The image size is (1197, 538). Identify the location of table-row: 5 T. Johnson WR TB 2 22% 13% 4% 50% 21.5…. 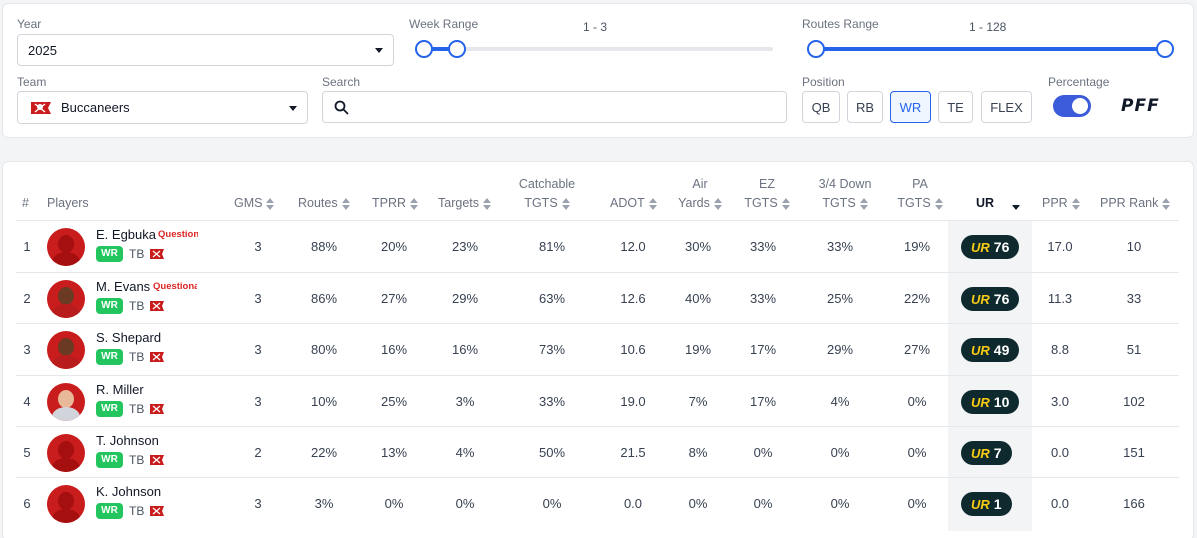
(597, 452).